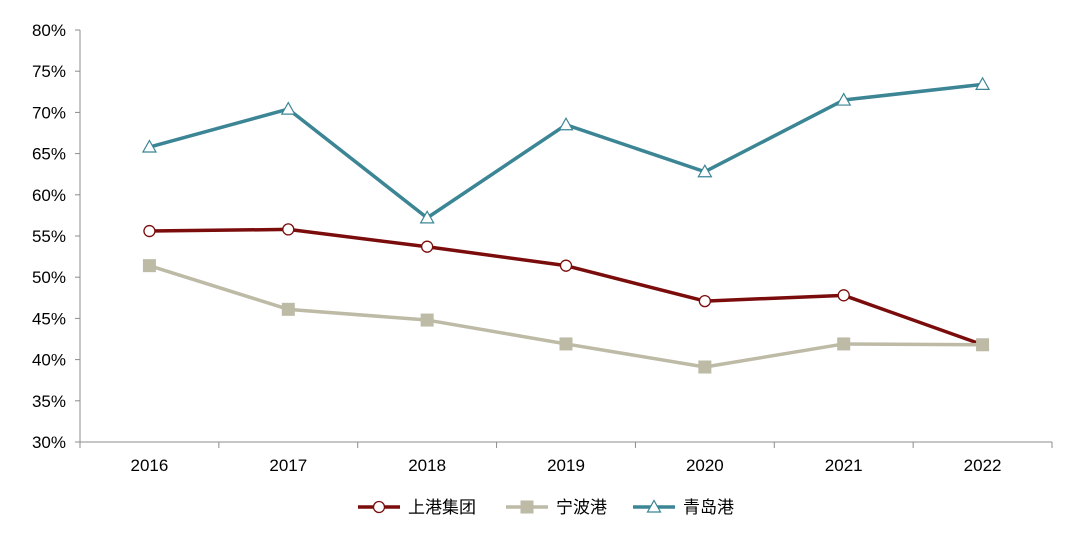 The image size is (1074, 534). I want to click on legend-item-3: 青岛港, so click(683, 508).